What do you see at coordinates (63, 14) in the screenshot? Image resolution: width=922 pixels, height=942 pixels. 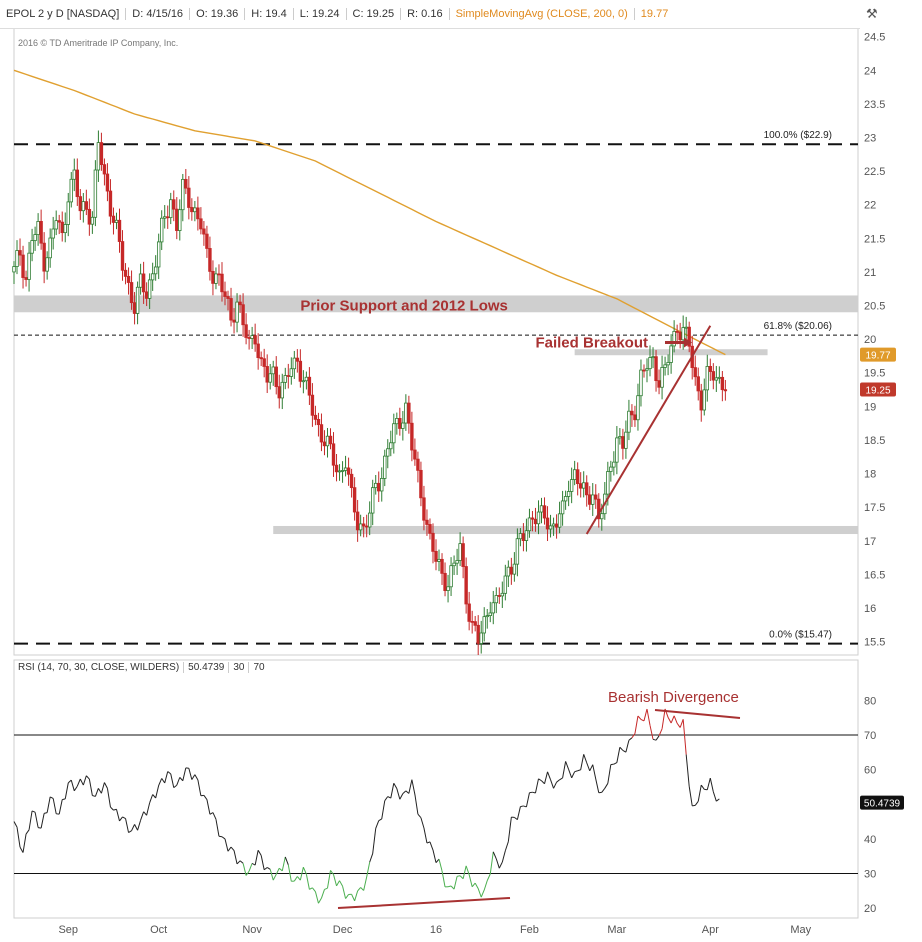 I see `symbol-label: EPOL 2 y D [NASDAQ]` at bounding box center [63, 14].